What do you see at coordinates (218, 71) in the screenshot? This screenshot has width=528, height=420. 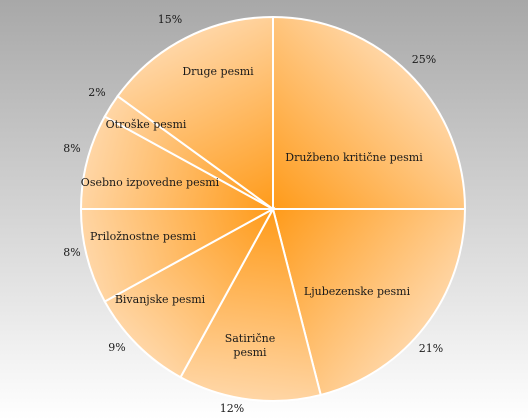 I see `slice-category-label: Druge pesmi` at bounding box center [218, 71].